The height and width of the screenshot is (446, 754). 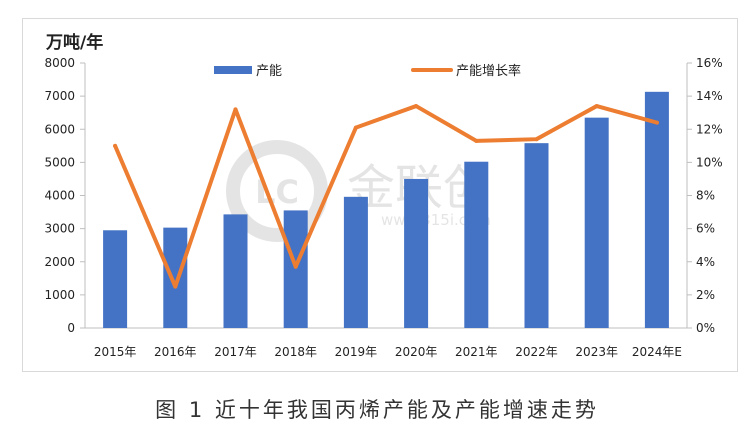 I want to click on x-tick-label: 2020年, so click(x=416, y=352).